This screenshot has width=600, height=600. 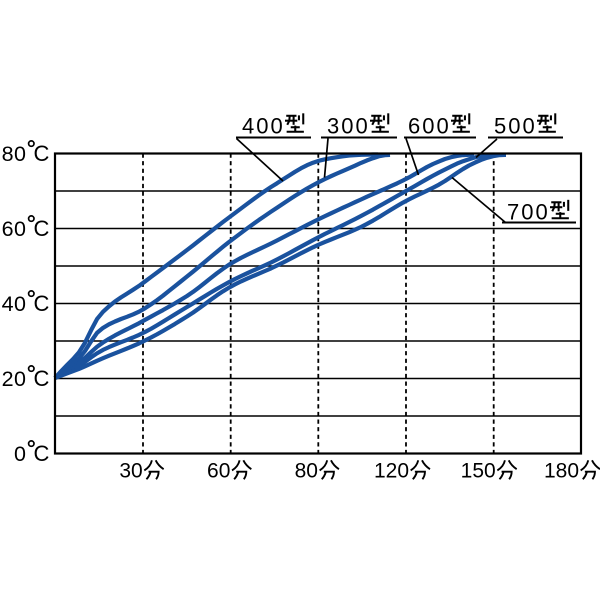 What do you see at coordinates (429, 126) in the screenshot?
I see `svg-text: 600` at bounding box center [429, 126].